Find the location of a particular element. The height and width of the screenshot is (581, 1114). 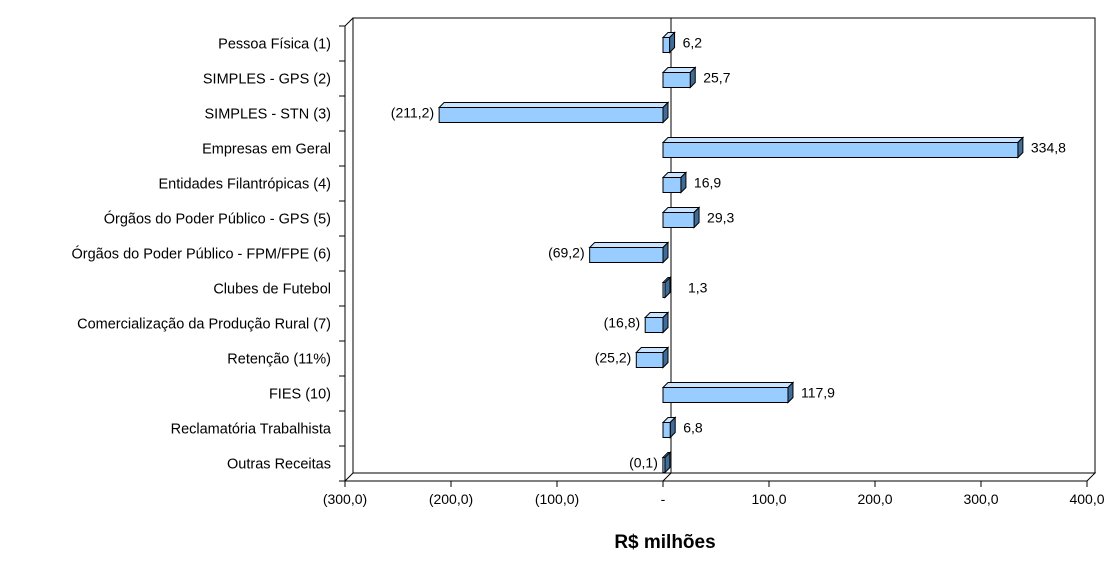

x-tick-label: 400,0 is located at coordinates (1086, 499).